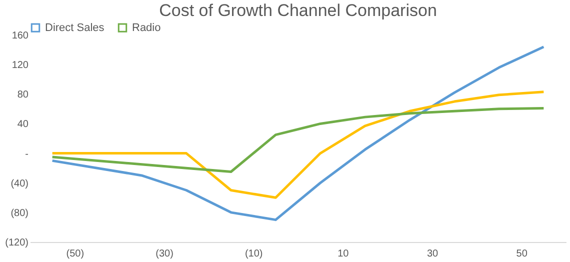  Describe the element at coordinates (75, 254) in the screenshot. I see `x-tick-label: (50)` at that location.